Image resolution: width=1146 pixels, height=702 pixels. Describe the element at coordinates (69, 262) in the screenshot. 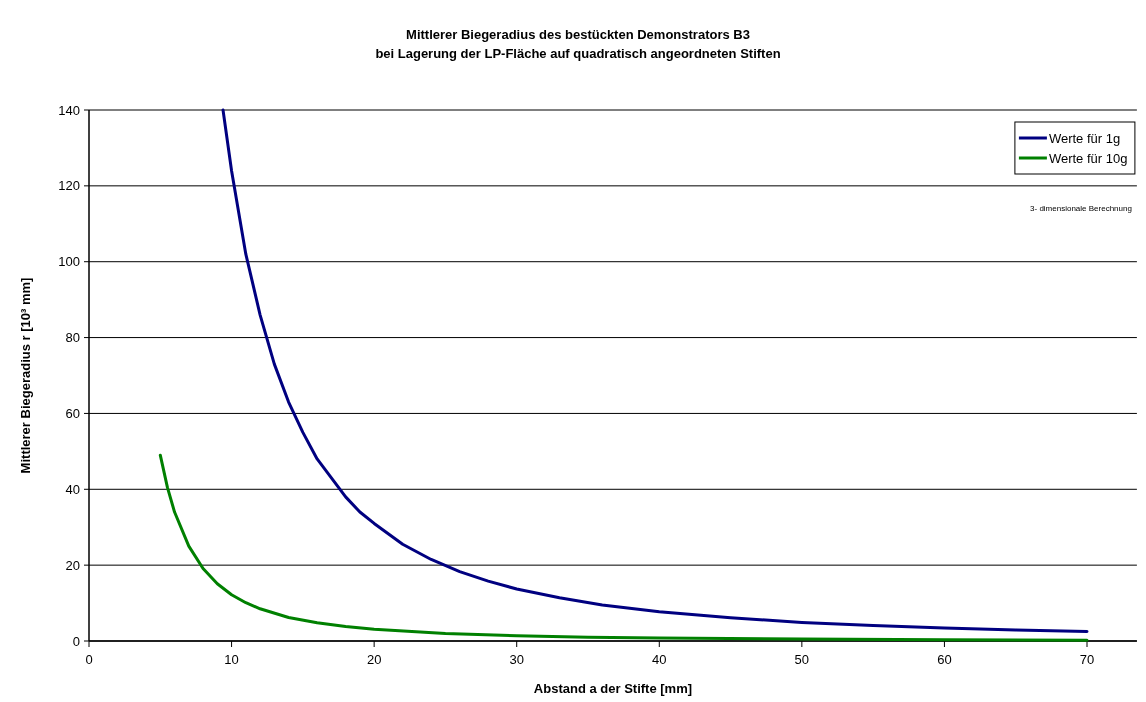

I see `y-tick-label: 100` at that location.